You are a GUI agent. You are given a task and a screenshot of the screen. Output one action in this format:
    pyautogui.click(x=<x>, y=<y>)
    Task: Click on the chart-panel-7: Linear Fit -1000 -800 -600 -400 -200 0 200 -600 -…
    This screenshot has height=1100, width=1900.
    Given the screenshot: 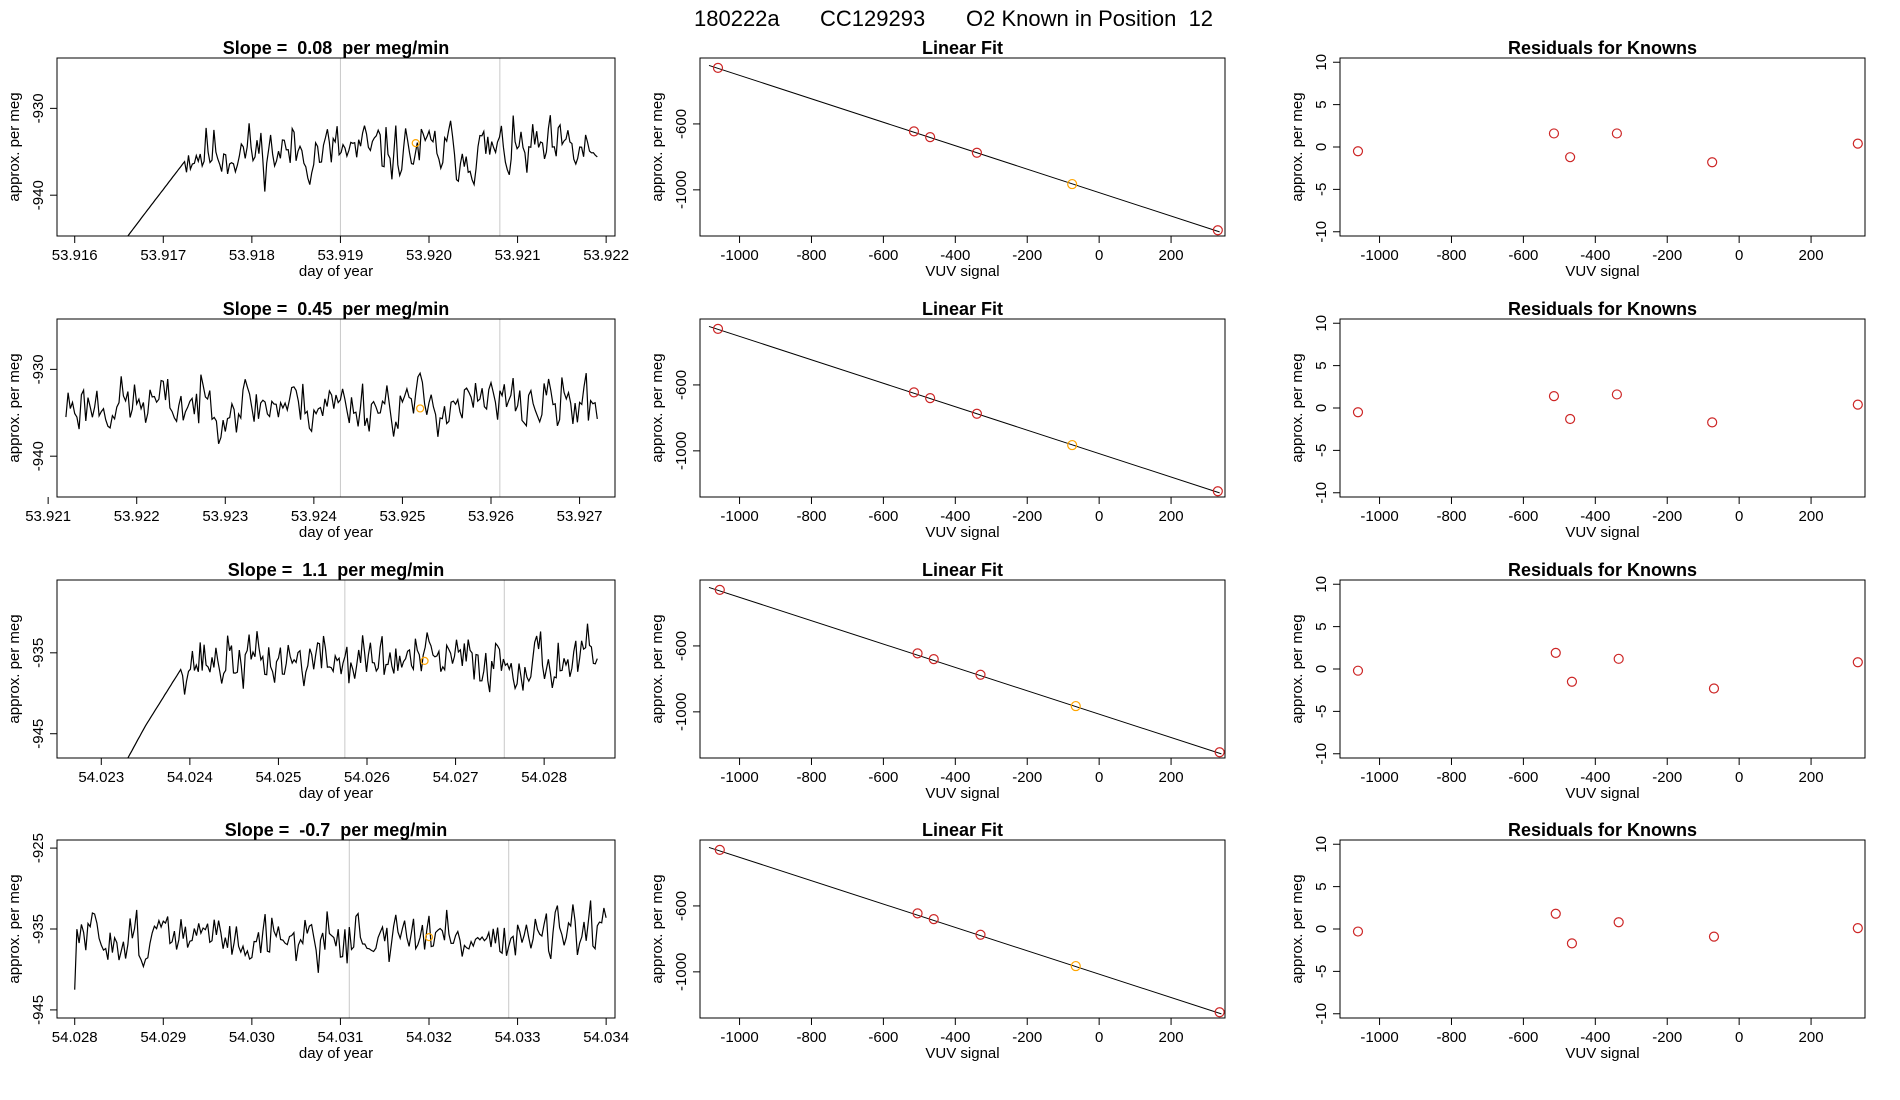 What is the action you would take?
    pyautogui.click(x=937, y=941)
    